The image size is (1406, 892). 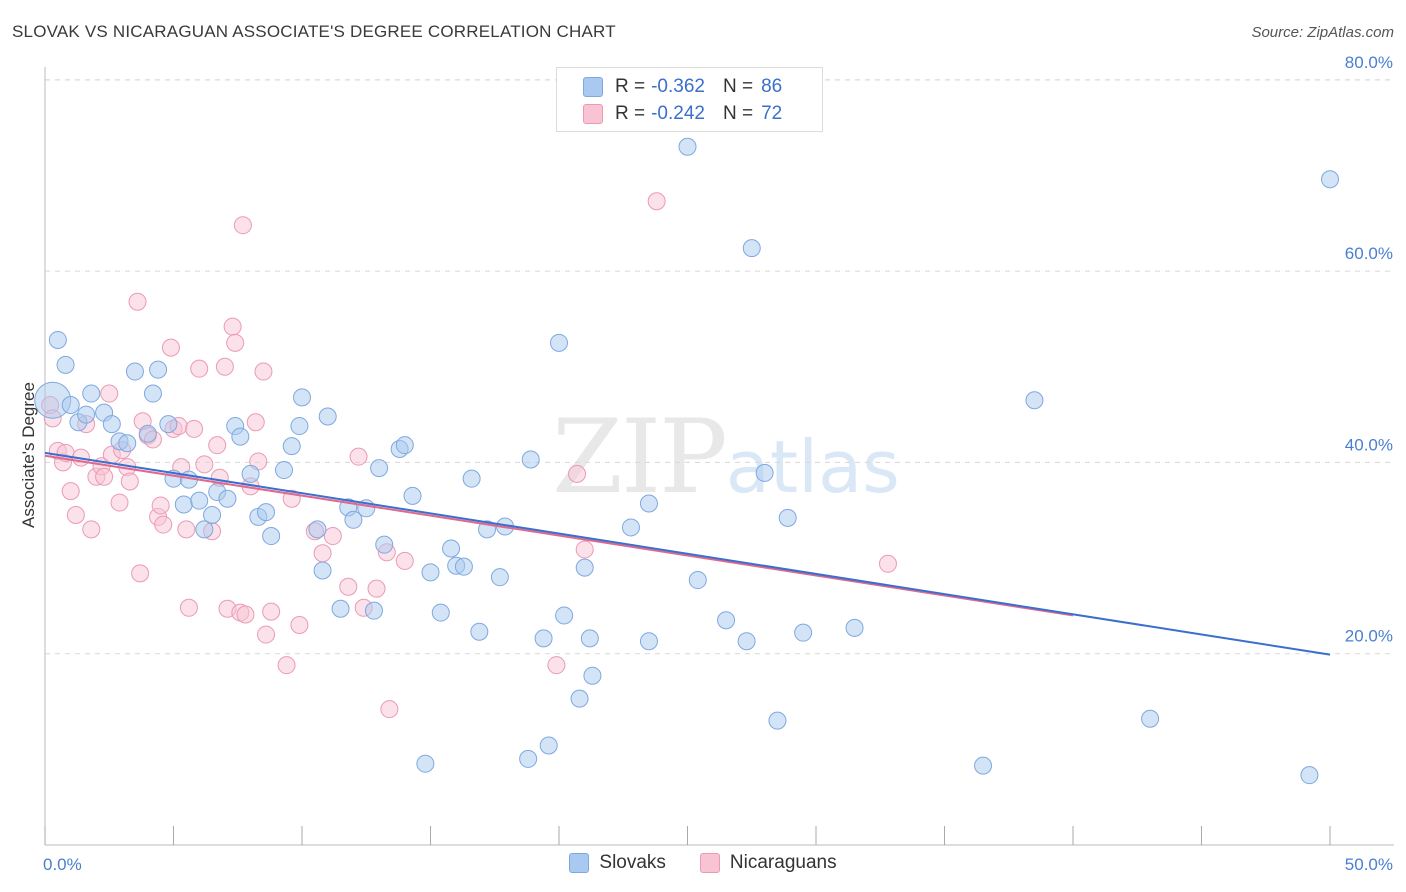 What do you see at coordinates (678, 113) in the screenshot?
I see `legend-r-value: -0.242` at bounding box center [678, 113].